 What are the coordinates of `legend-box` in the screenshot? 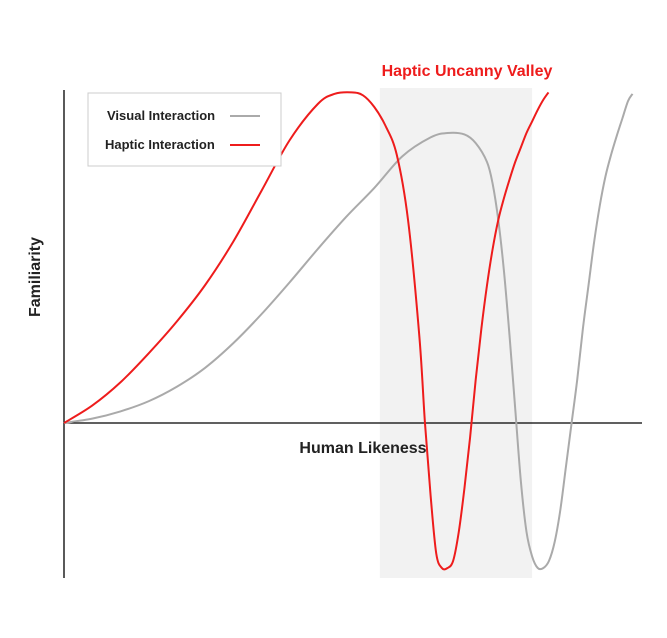 It's located at (184, 129).